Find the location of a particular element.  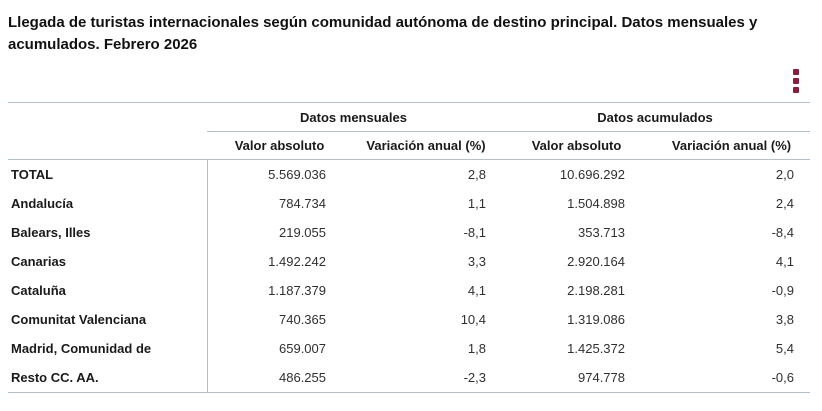

row-label: Canarias is located at coordinates (108, 261).